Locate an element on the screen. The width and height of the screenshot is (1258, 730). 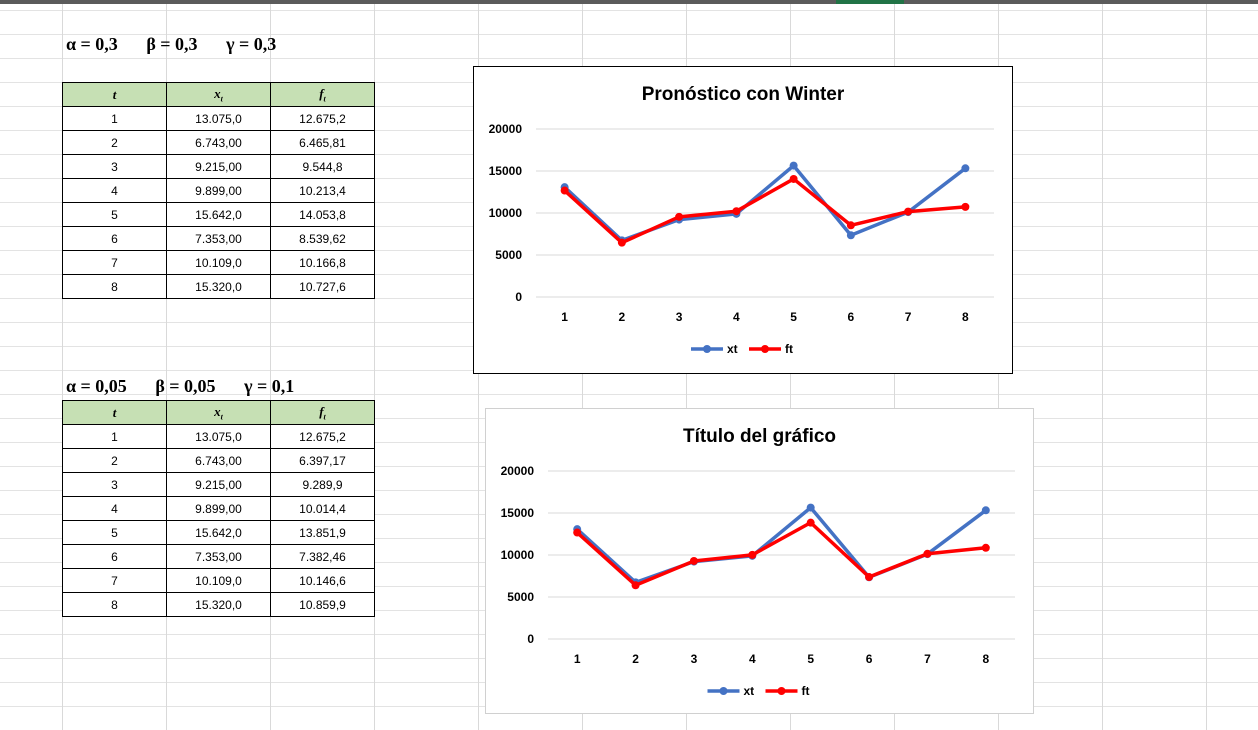
chart-title: Título del gráfico is located at coordinates (759, 436).